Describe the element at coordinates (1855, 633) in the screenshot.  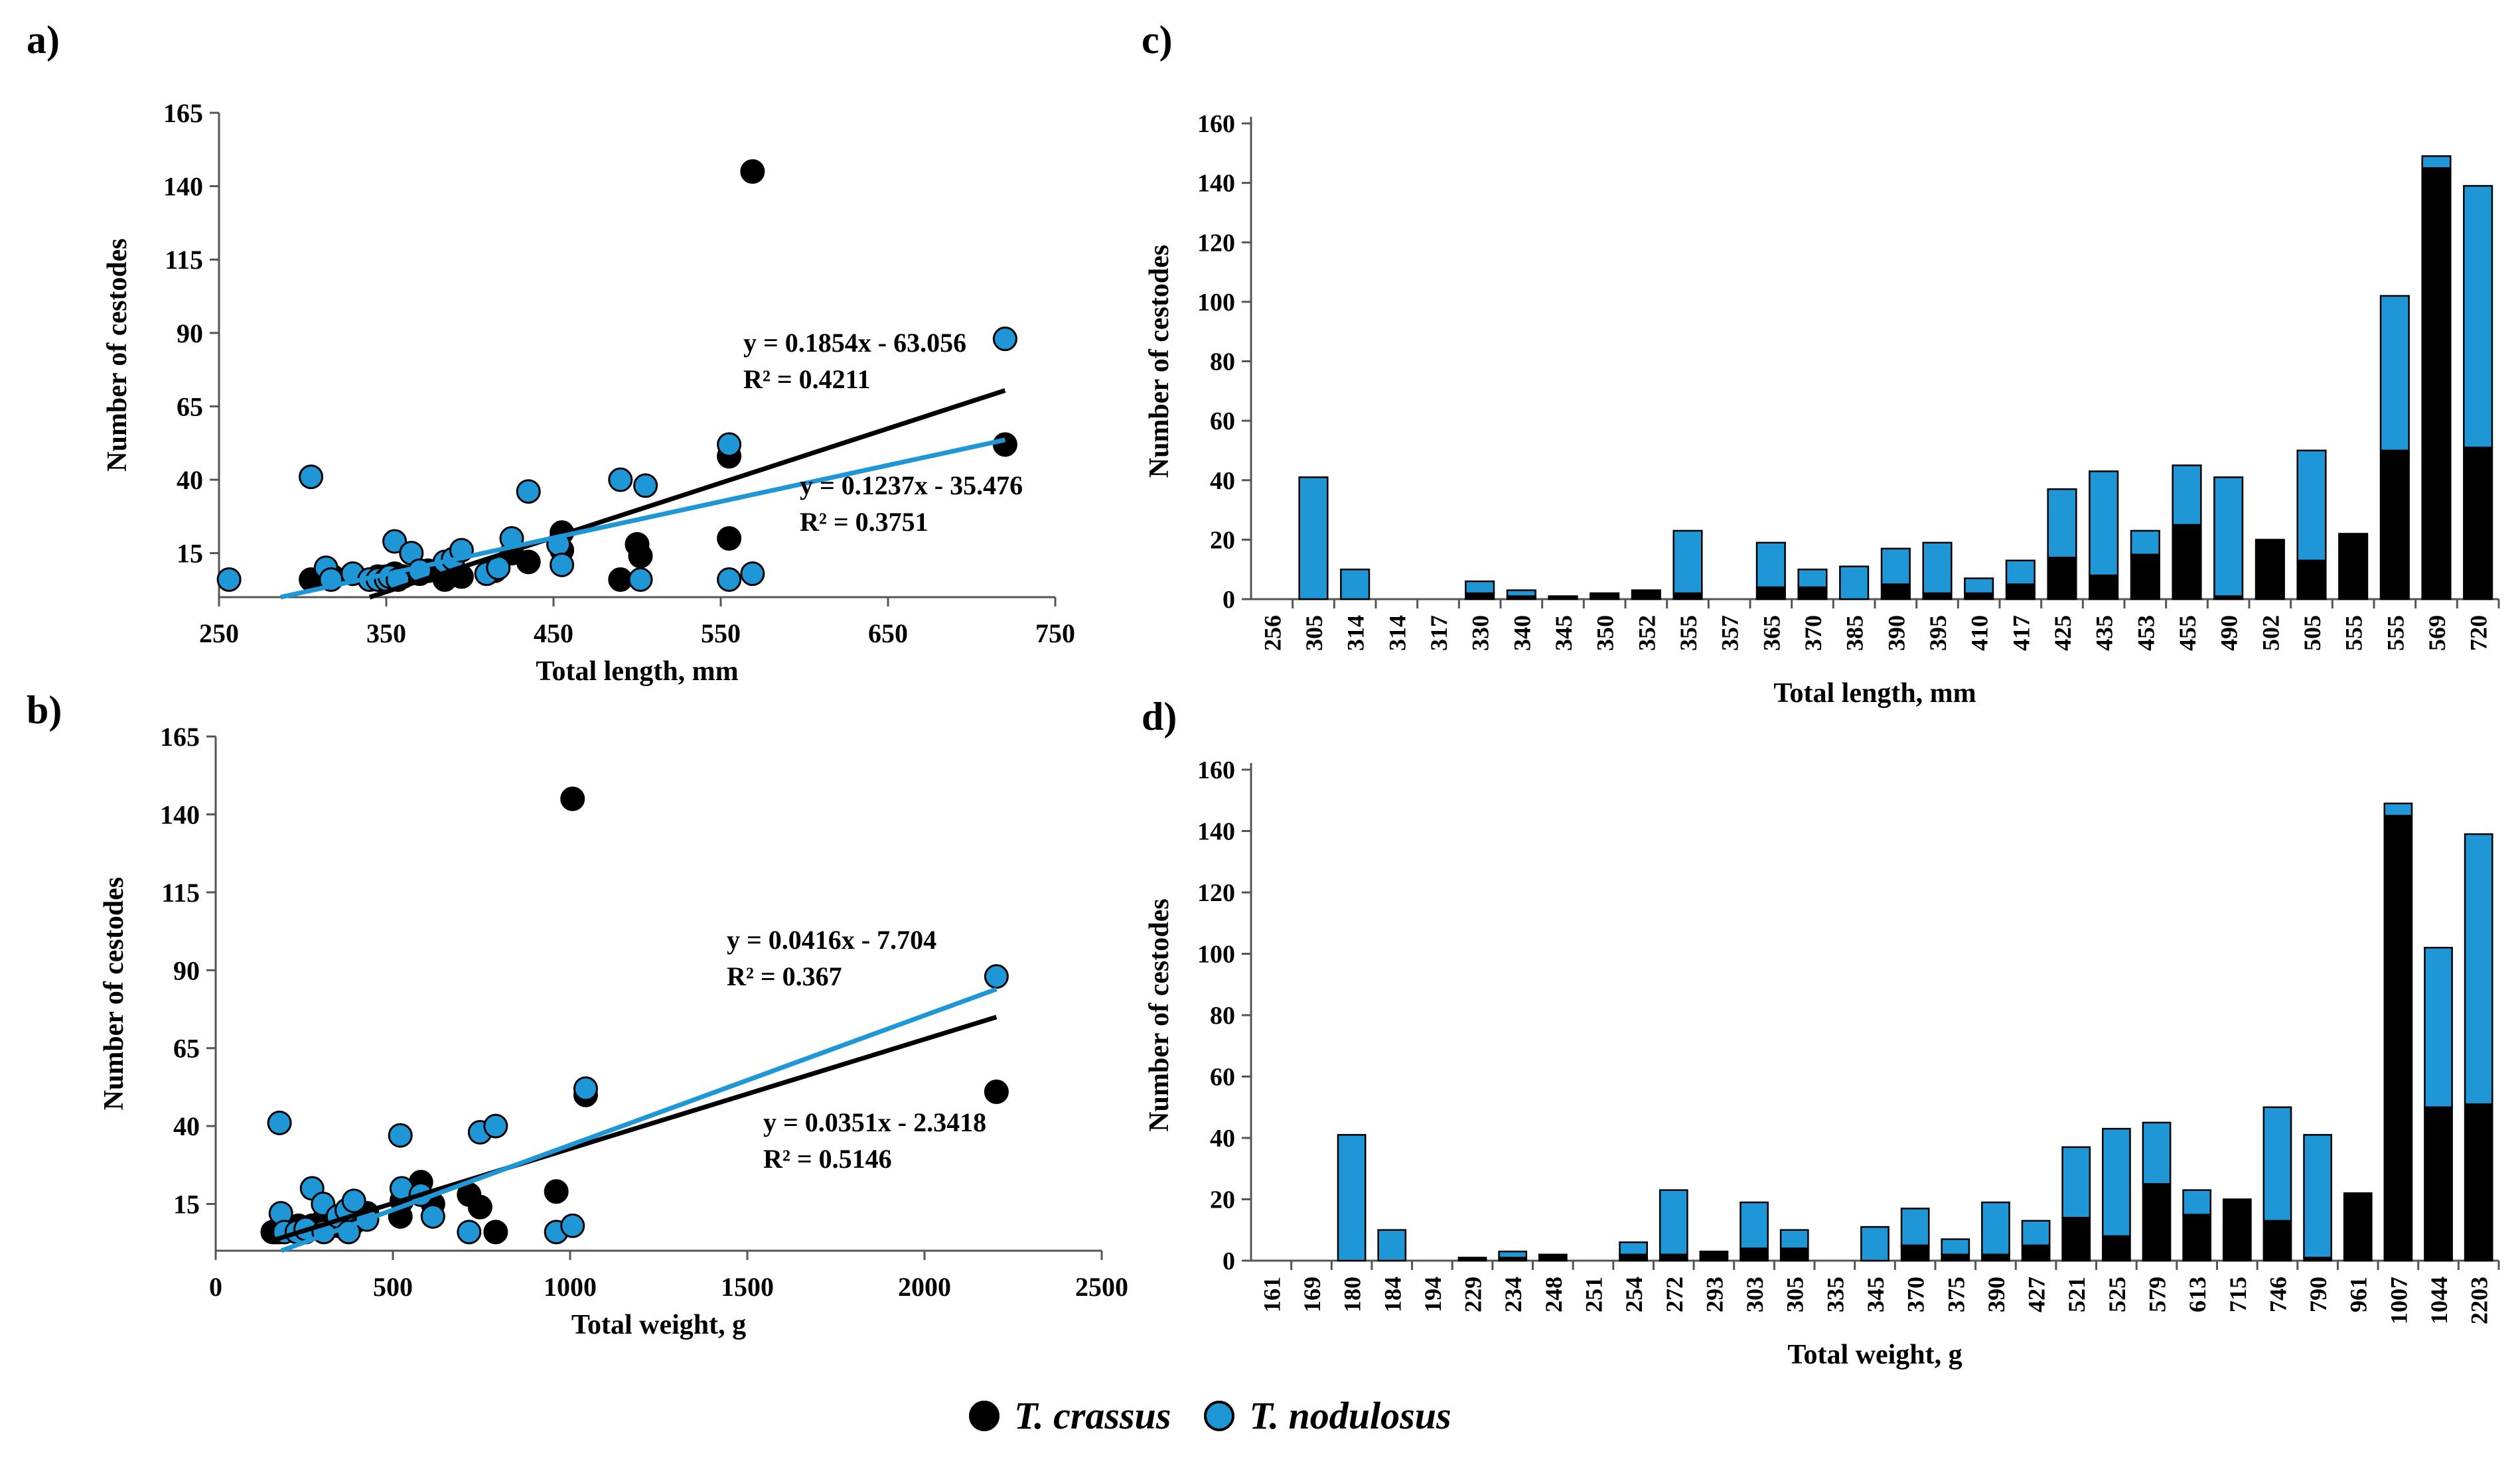
I see `x-tick-label: 385` at that location.